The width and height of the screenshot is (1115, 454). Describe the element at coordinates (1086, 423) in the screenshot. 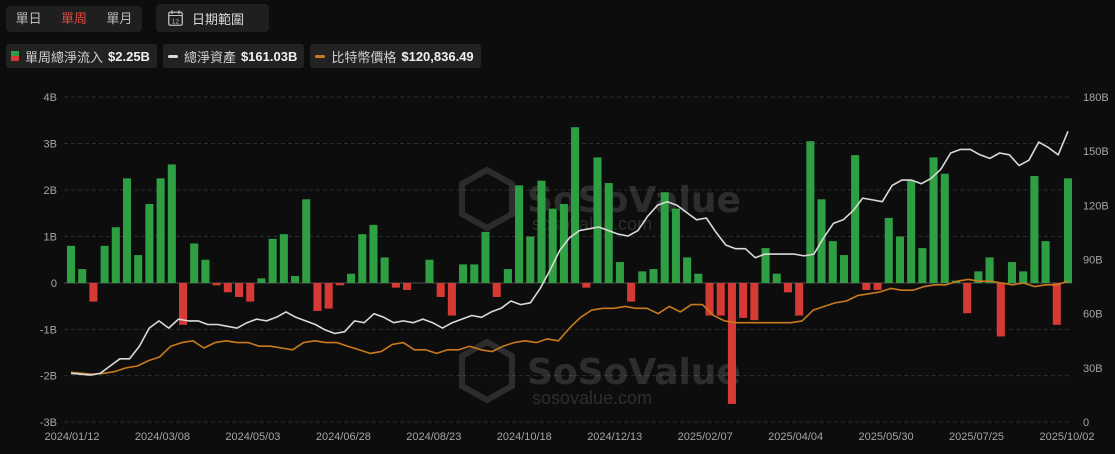

I see `y-right-tick-label: 0` at that location.